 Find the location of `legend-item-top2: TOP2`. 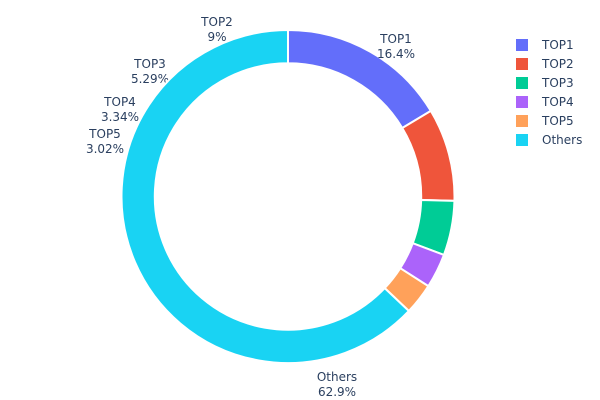

legend-item-top2: TOP2 is located at coordinates (545, 64).